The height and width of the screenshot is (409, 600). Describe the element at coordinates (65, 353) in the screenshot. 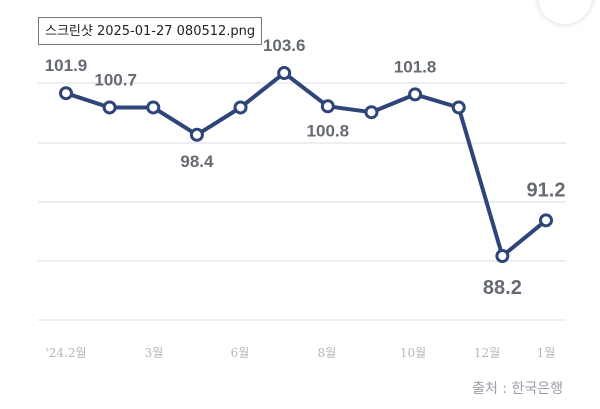

I see `x-tick-label: '24.2월` at that location.